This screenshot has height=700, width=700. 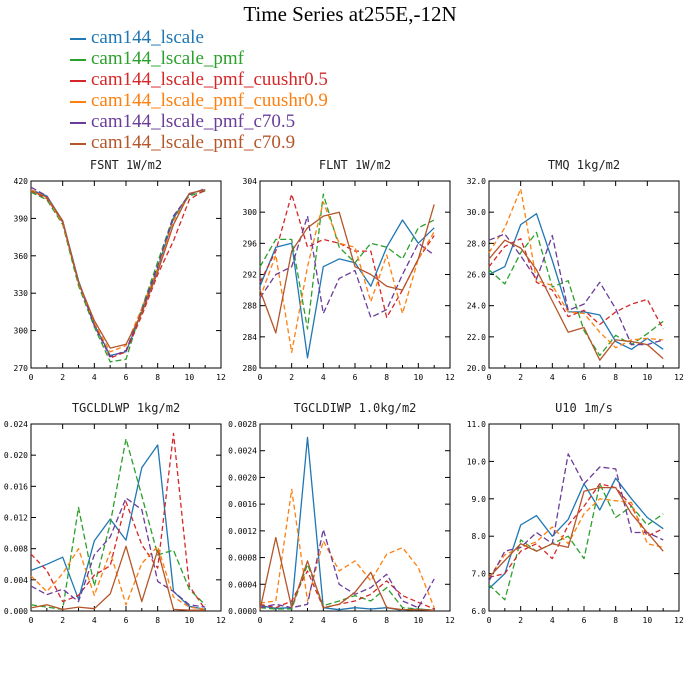 I want to click on chart-title: FSNT 1W/m2, so click(x=126, y=165).